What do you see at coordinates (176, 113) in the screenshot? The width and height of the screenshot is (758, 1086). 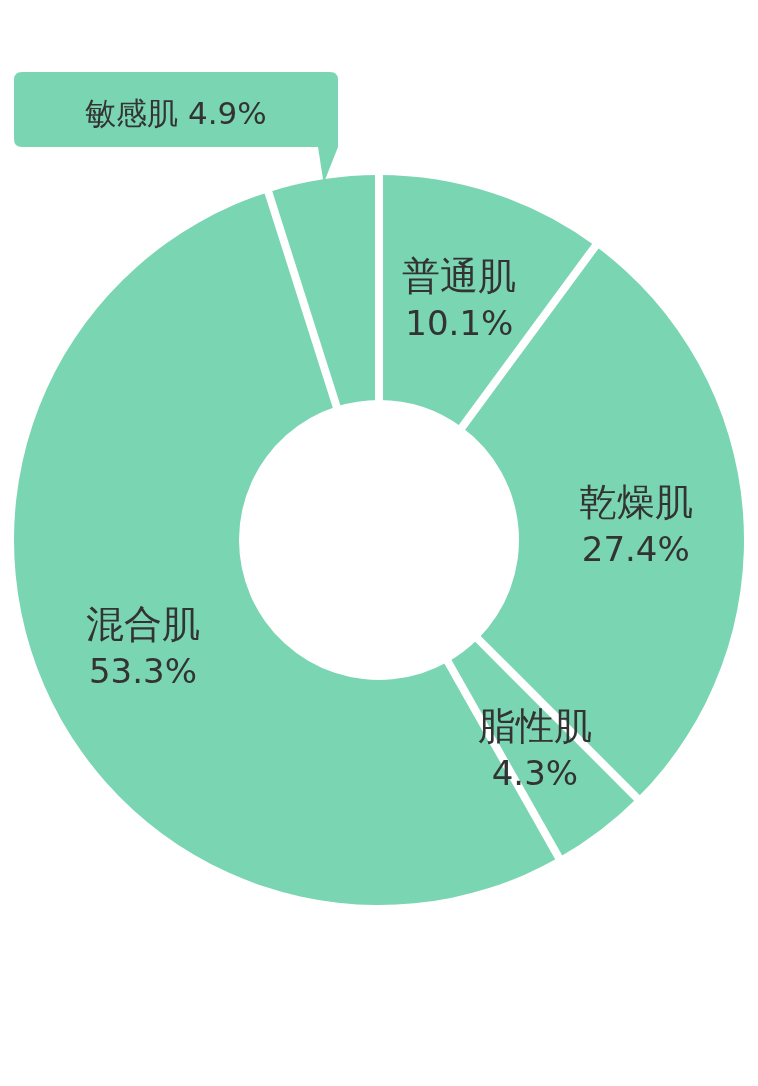 I see `slice-label: 敏感肌 4.9%` at bounding box center [176, 113].